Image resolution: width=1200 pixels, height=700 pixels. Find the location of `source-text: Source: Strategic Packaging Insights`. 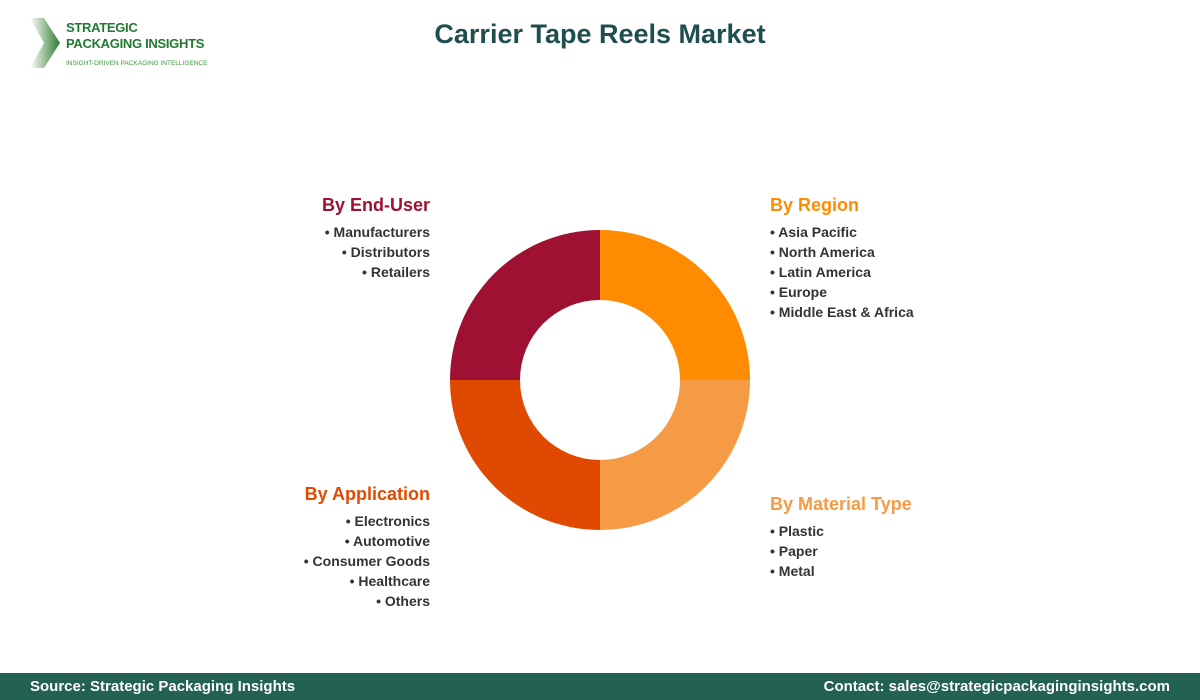

source-text: Source: Strategic Packaging Insights is located at coordinates (163, 686).